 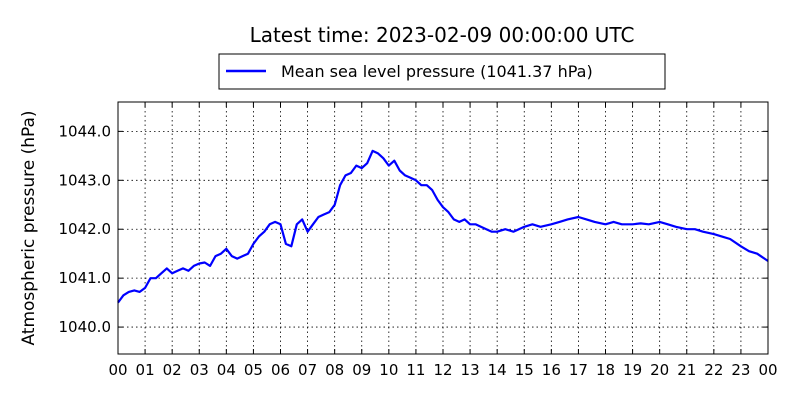 What do you see at coordinates (253, 370) in the screenshot?
I see `x-tick-label: 05` at bounding box center [253, 370].